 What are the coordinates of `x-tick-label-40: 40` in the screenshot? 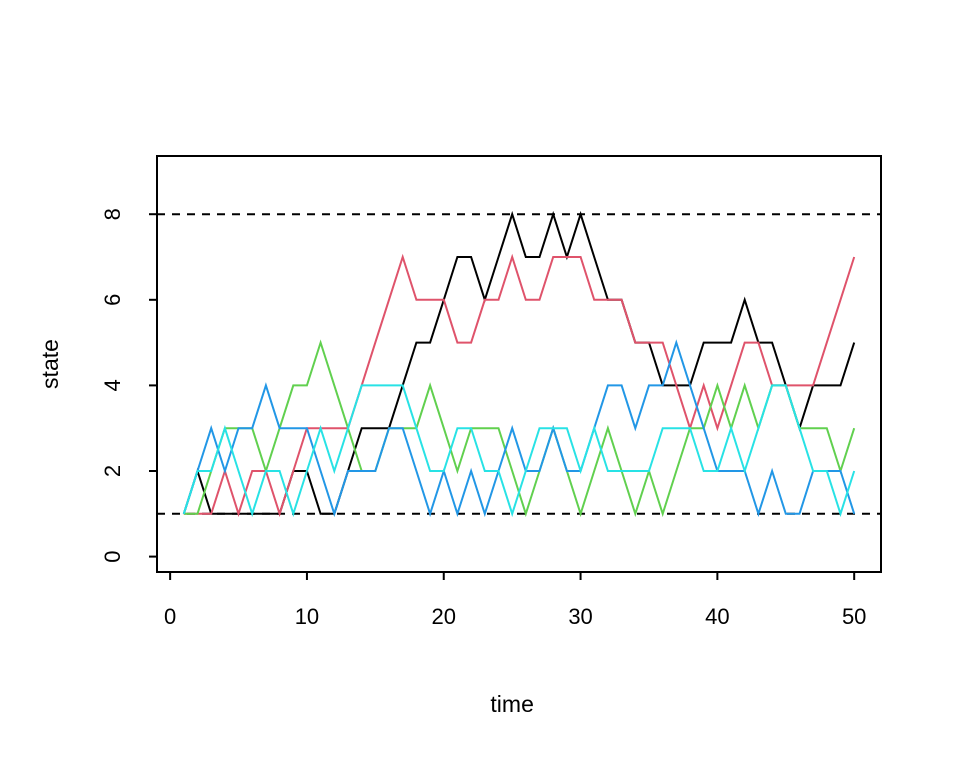 It's located at (717, 616).